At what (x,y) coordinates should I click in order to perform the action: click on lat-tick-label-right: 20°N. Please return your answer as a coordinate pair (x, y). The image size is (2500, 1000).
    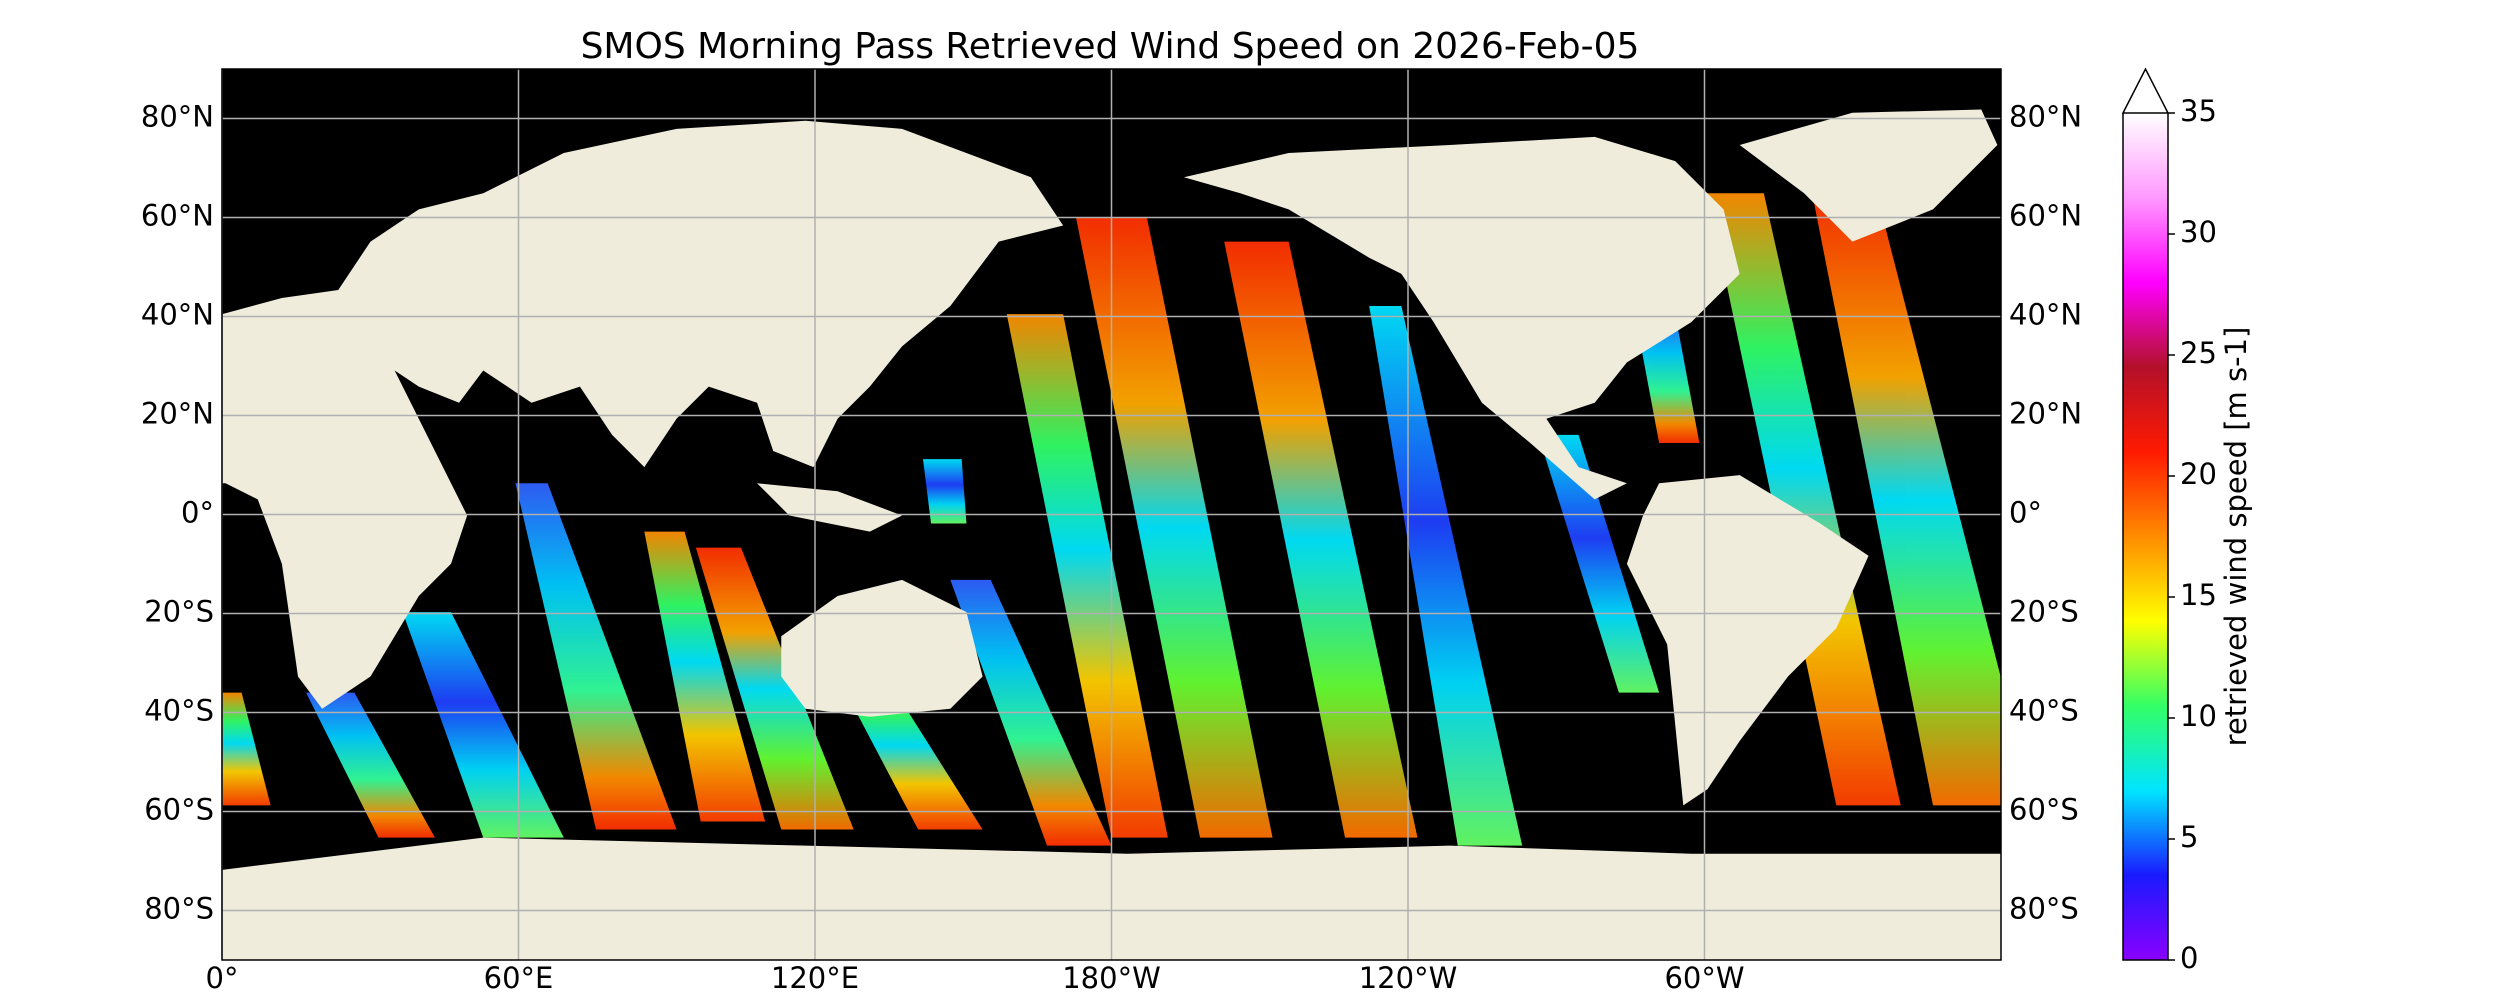
    Looking at the image, I should click on (2045, 414).